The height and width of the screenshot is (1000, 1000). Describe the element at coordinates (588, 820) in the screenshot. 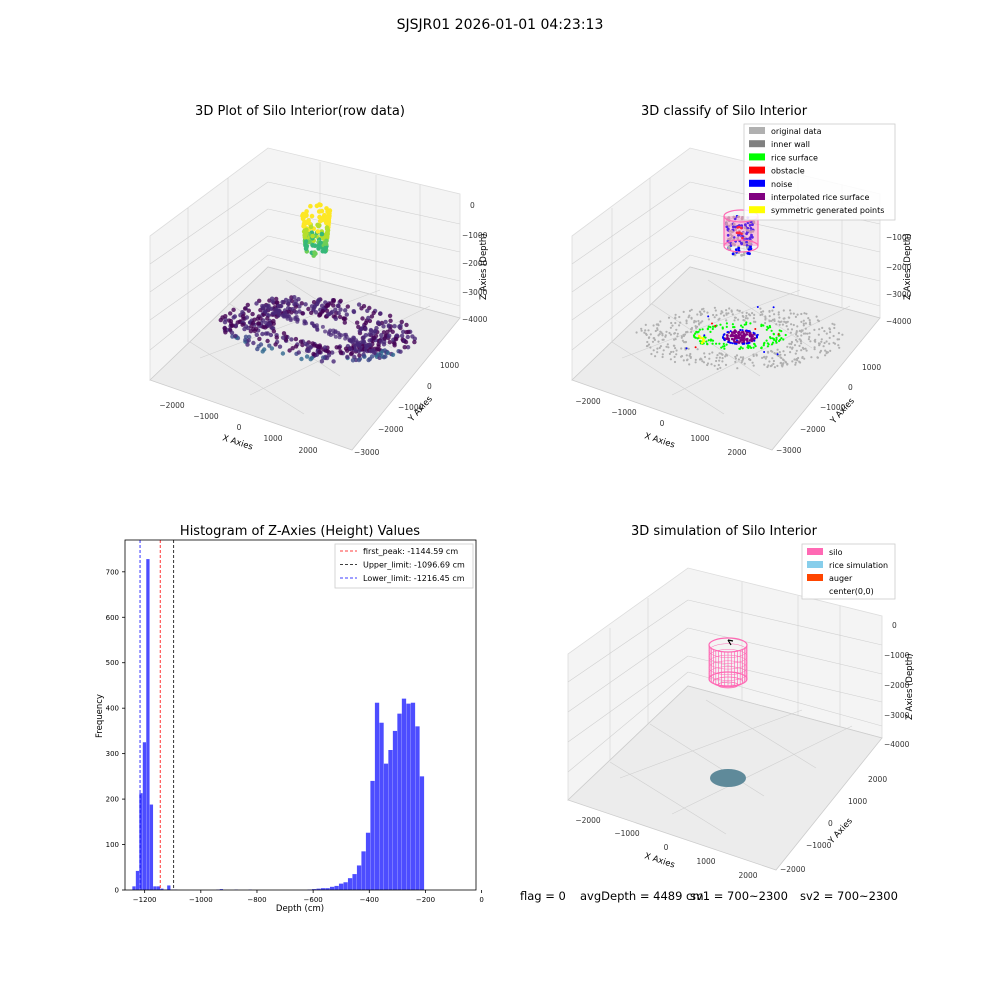

I see `x-tick-label: −2000` at that location.